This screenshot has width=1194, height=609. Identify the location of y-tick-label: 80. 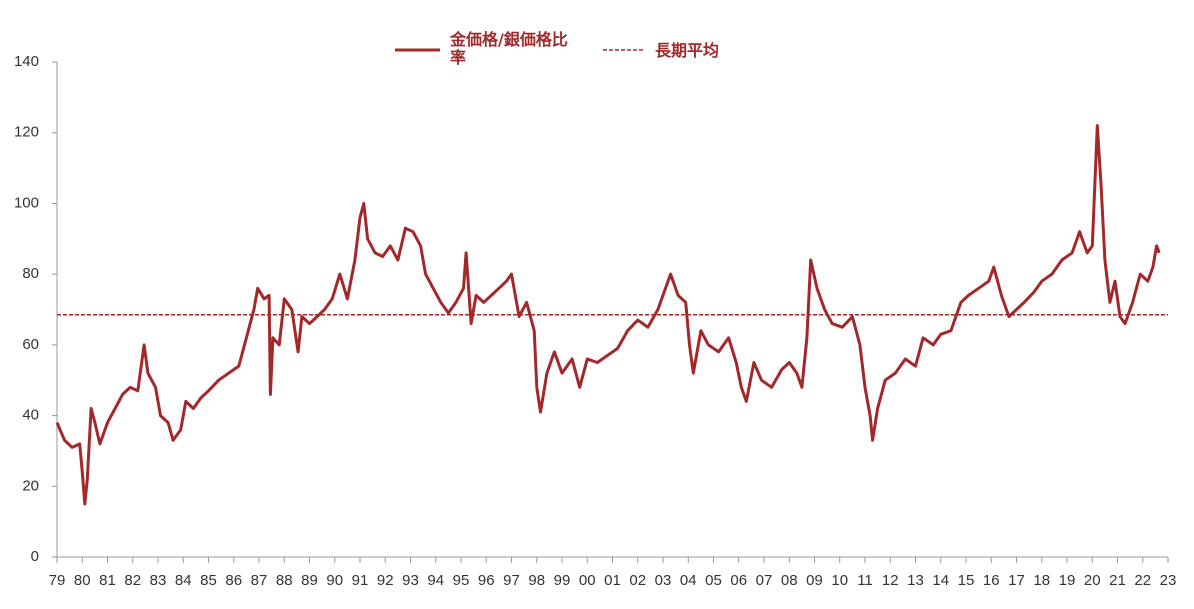
(30, 273).